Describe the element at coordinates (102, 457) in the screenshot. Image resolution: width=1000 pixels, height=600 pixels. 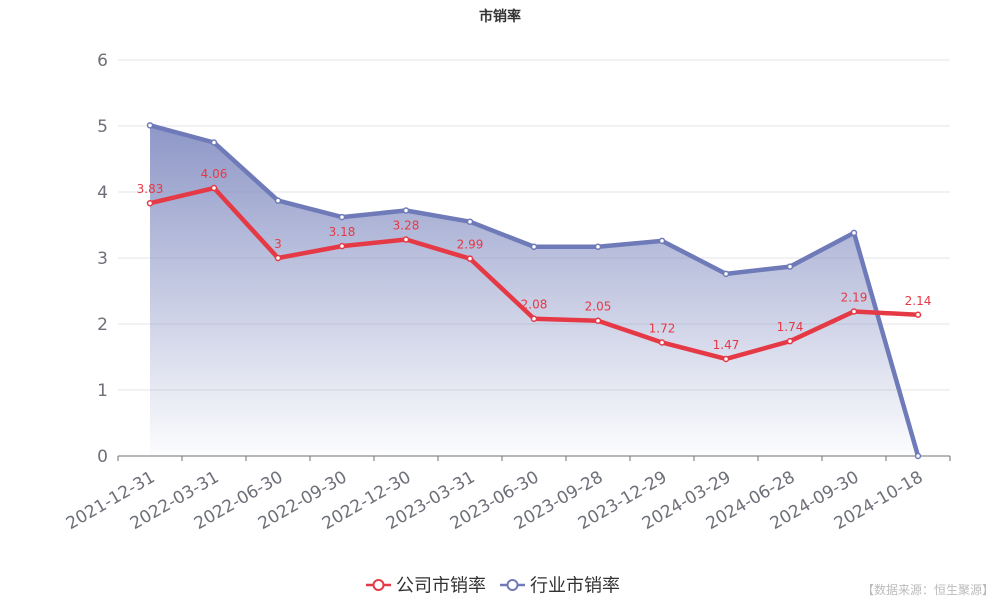
I see `y-tick-label: 0` at that location.